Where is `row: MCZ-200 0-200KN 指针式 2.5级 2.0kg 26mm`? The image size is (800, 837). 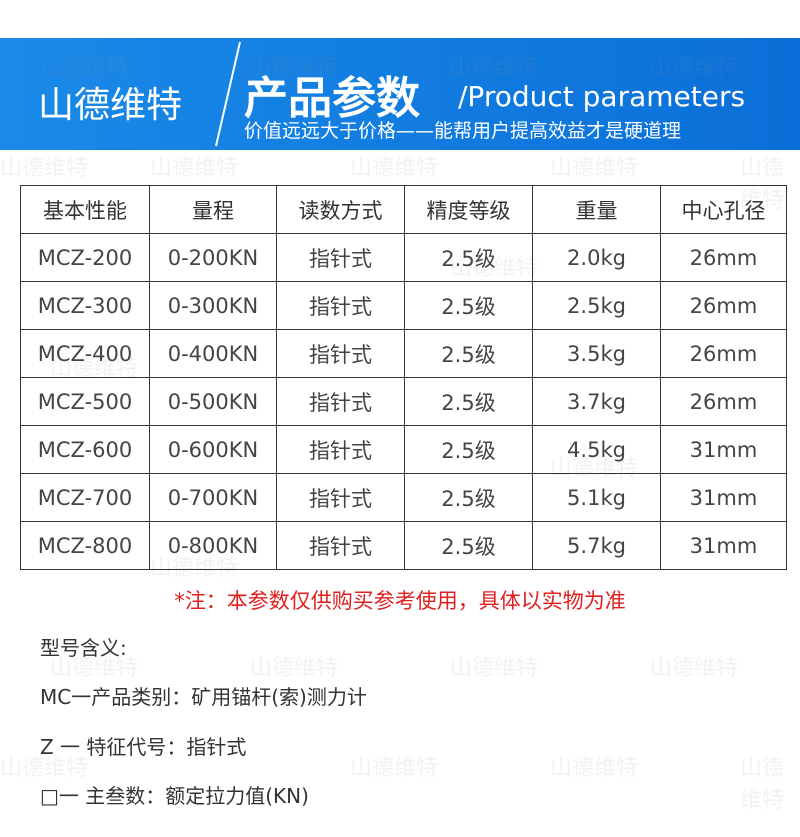
row: MCZ-200 0-200KN 指针式 2.5级 2.0kg 26mm is located at coordinates (403, 257).